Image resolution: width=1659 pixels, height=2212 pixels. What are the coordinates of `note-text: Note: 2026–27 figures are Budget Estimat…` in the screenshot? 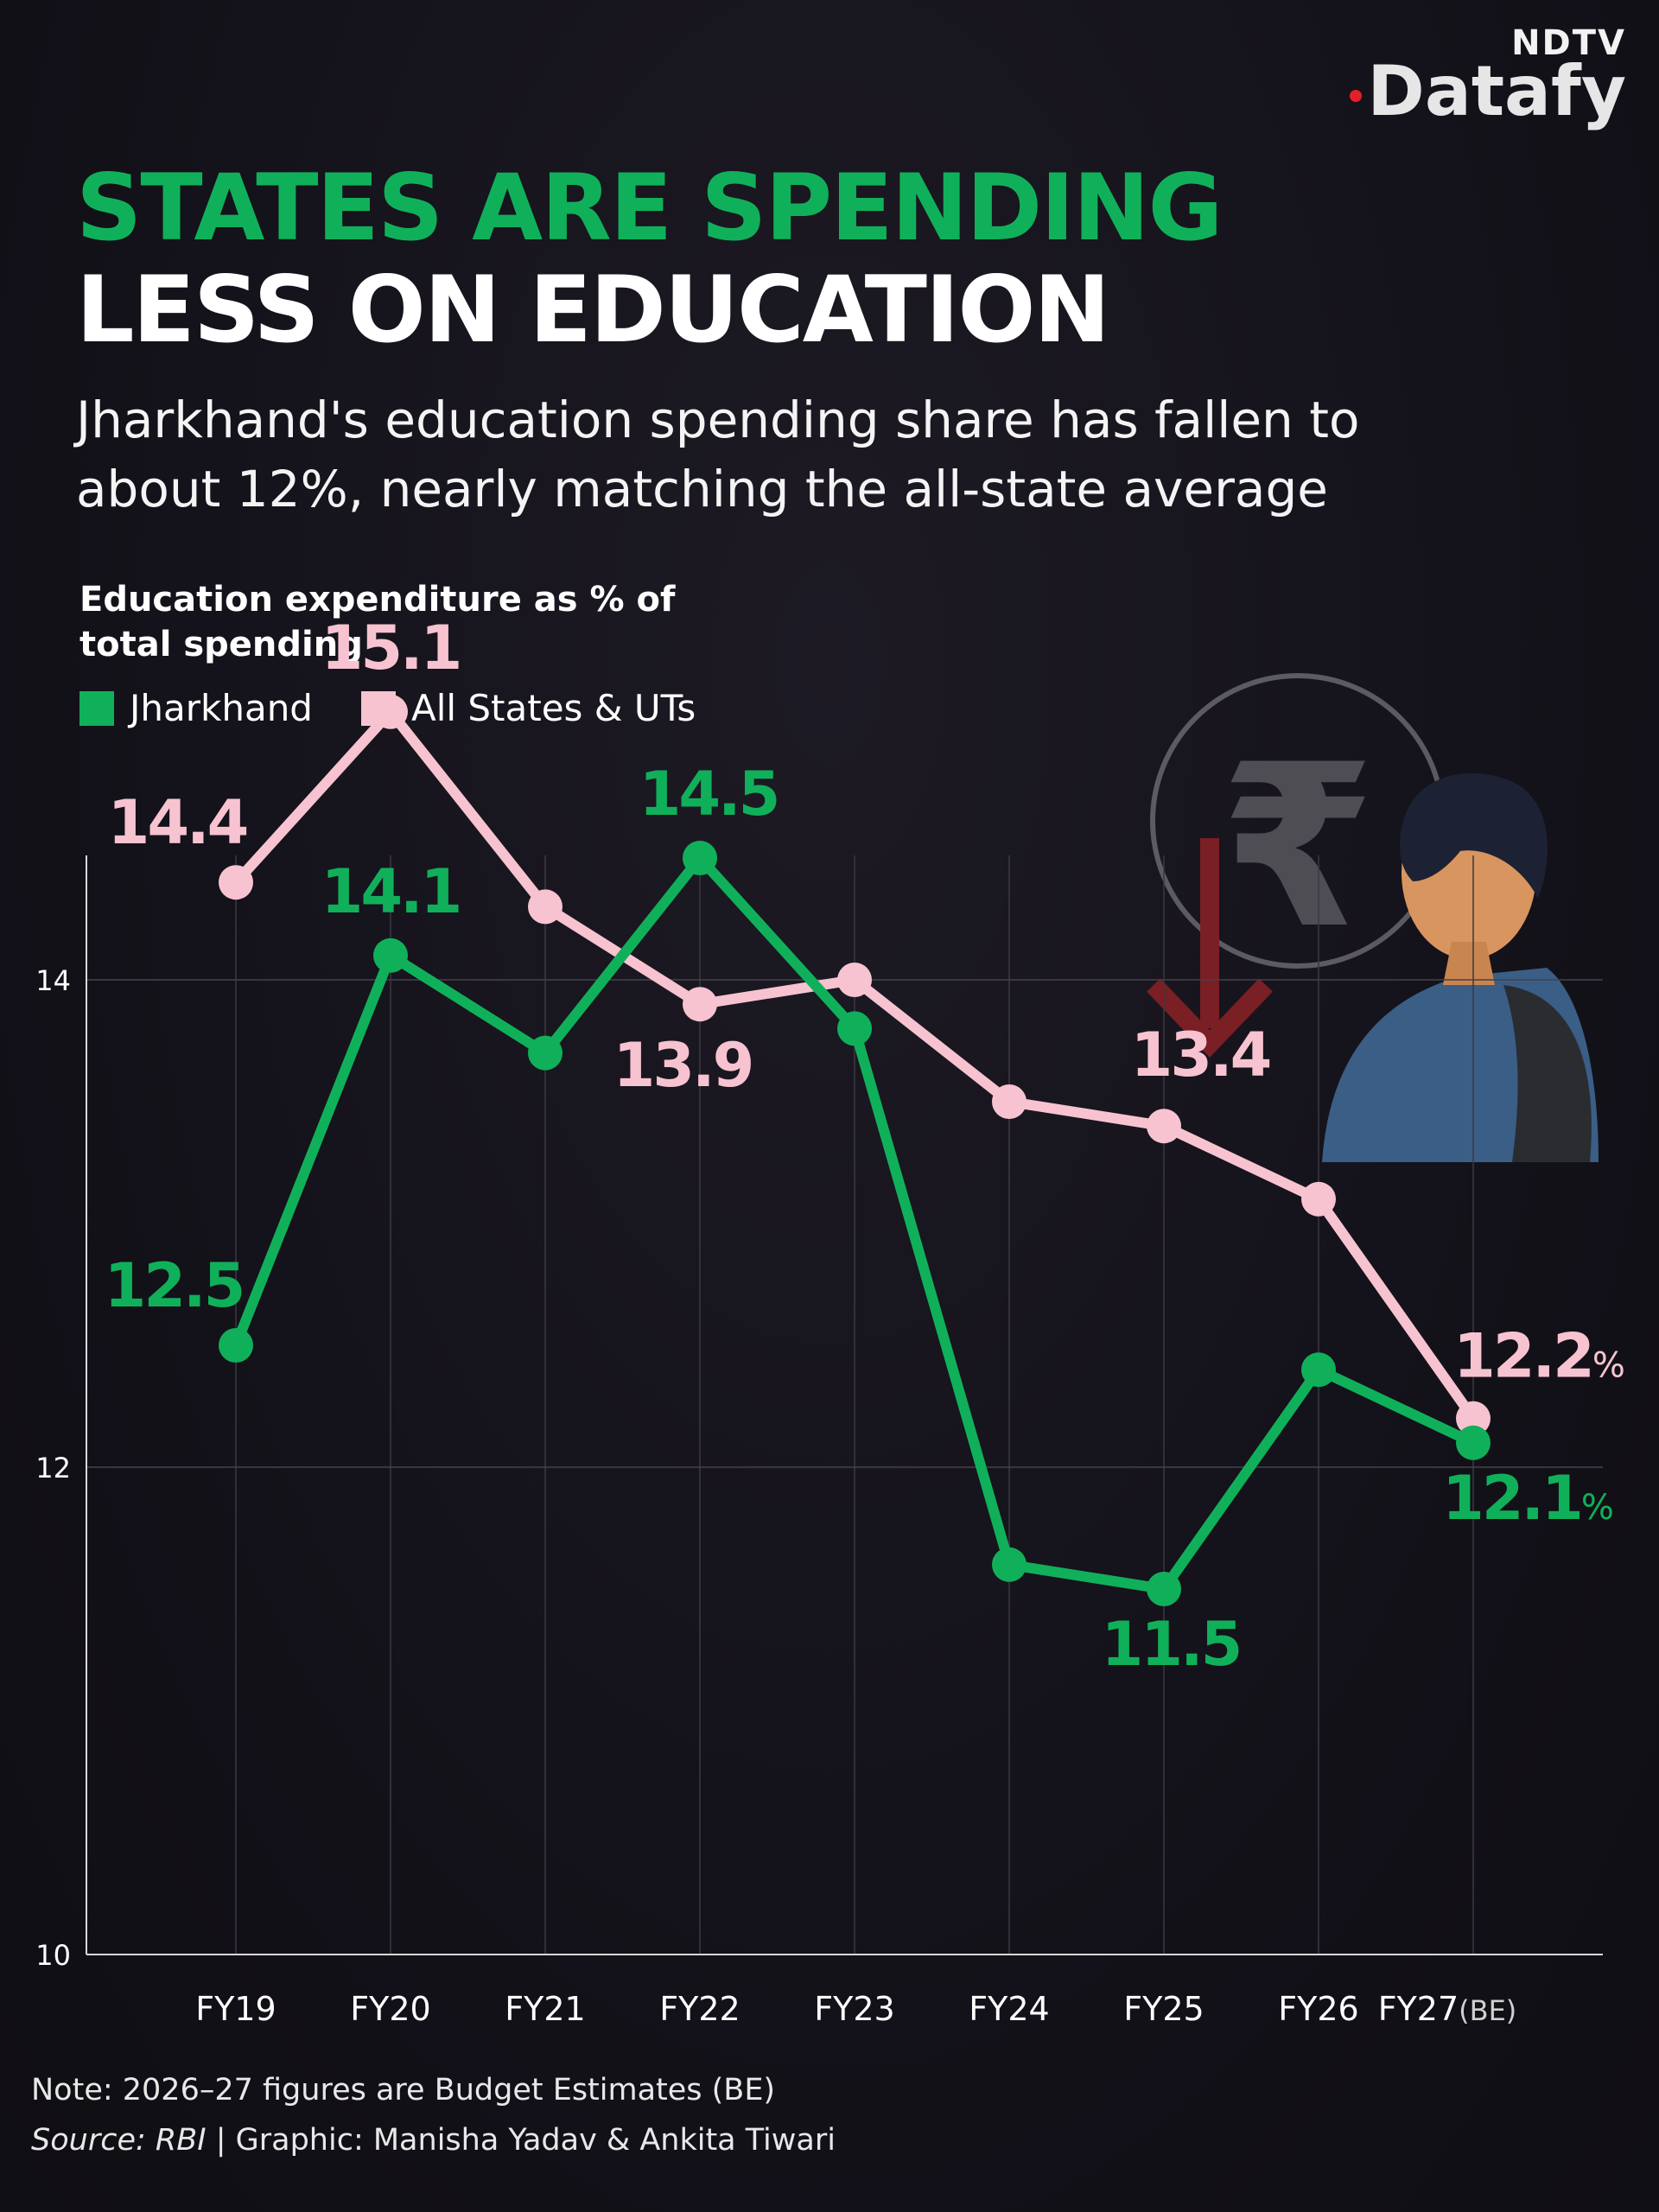 It's located at (403, 2090).